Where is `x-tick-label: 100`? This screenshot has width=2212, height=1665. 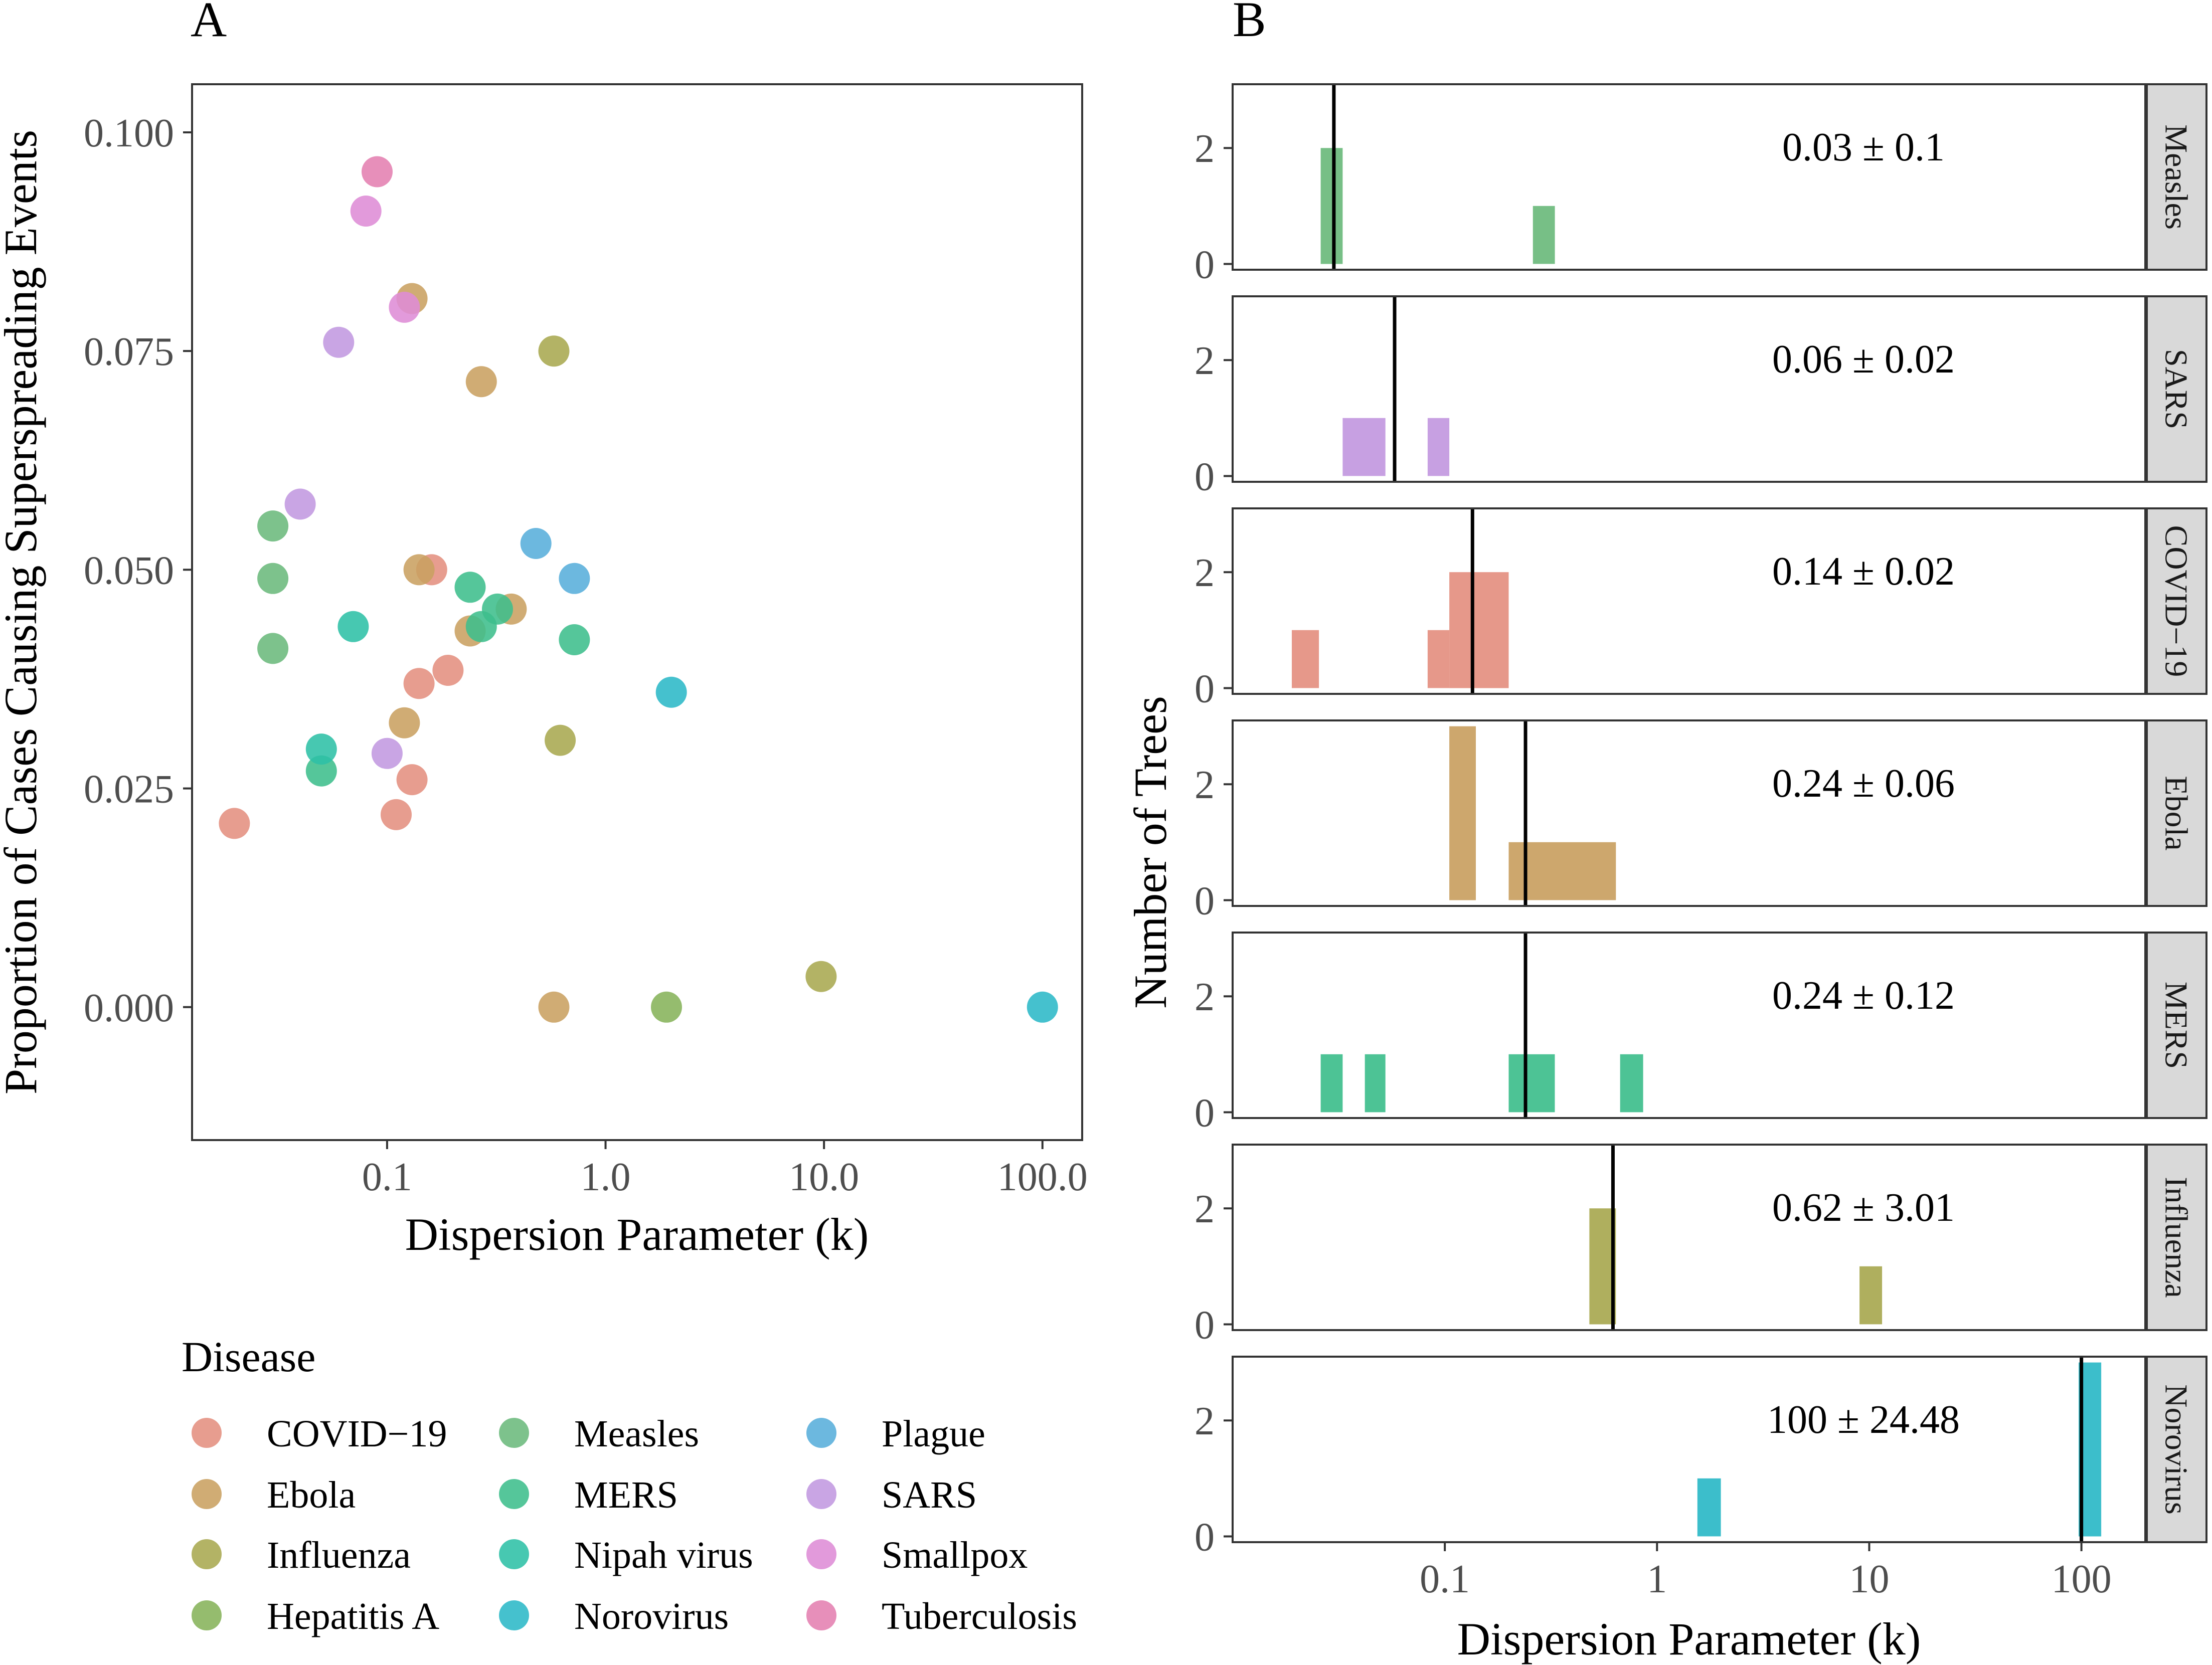
x-tick-label: 100 is located at coordinates (2082, 1579).